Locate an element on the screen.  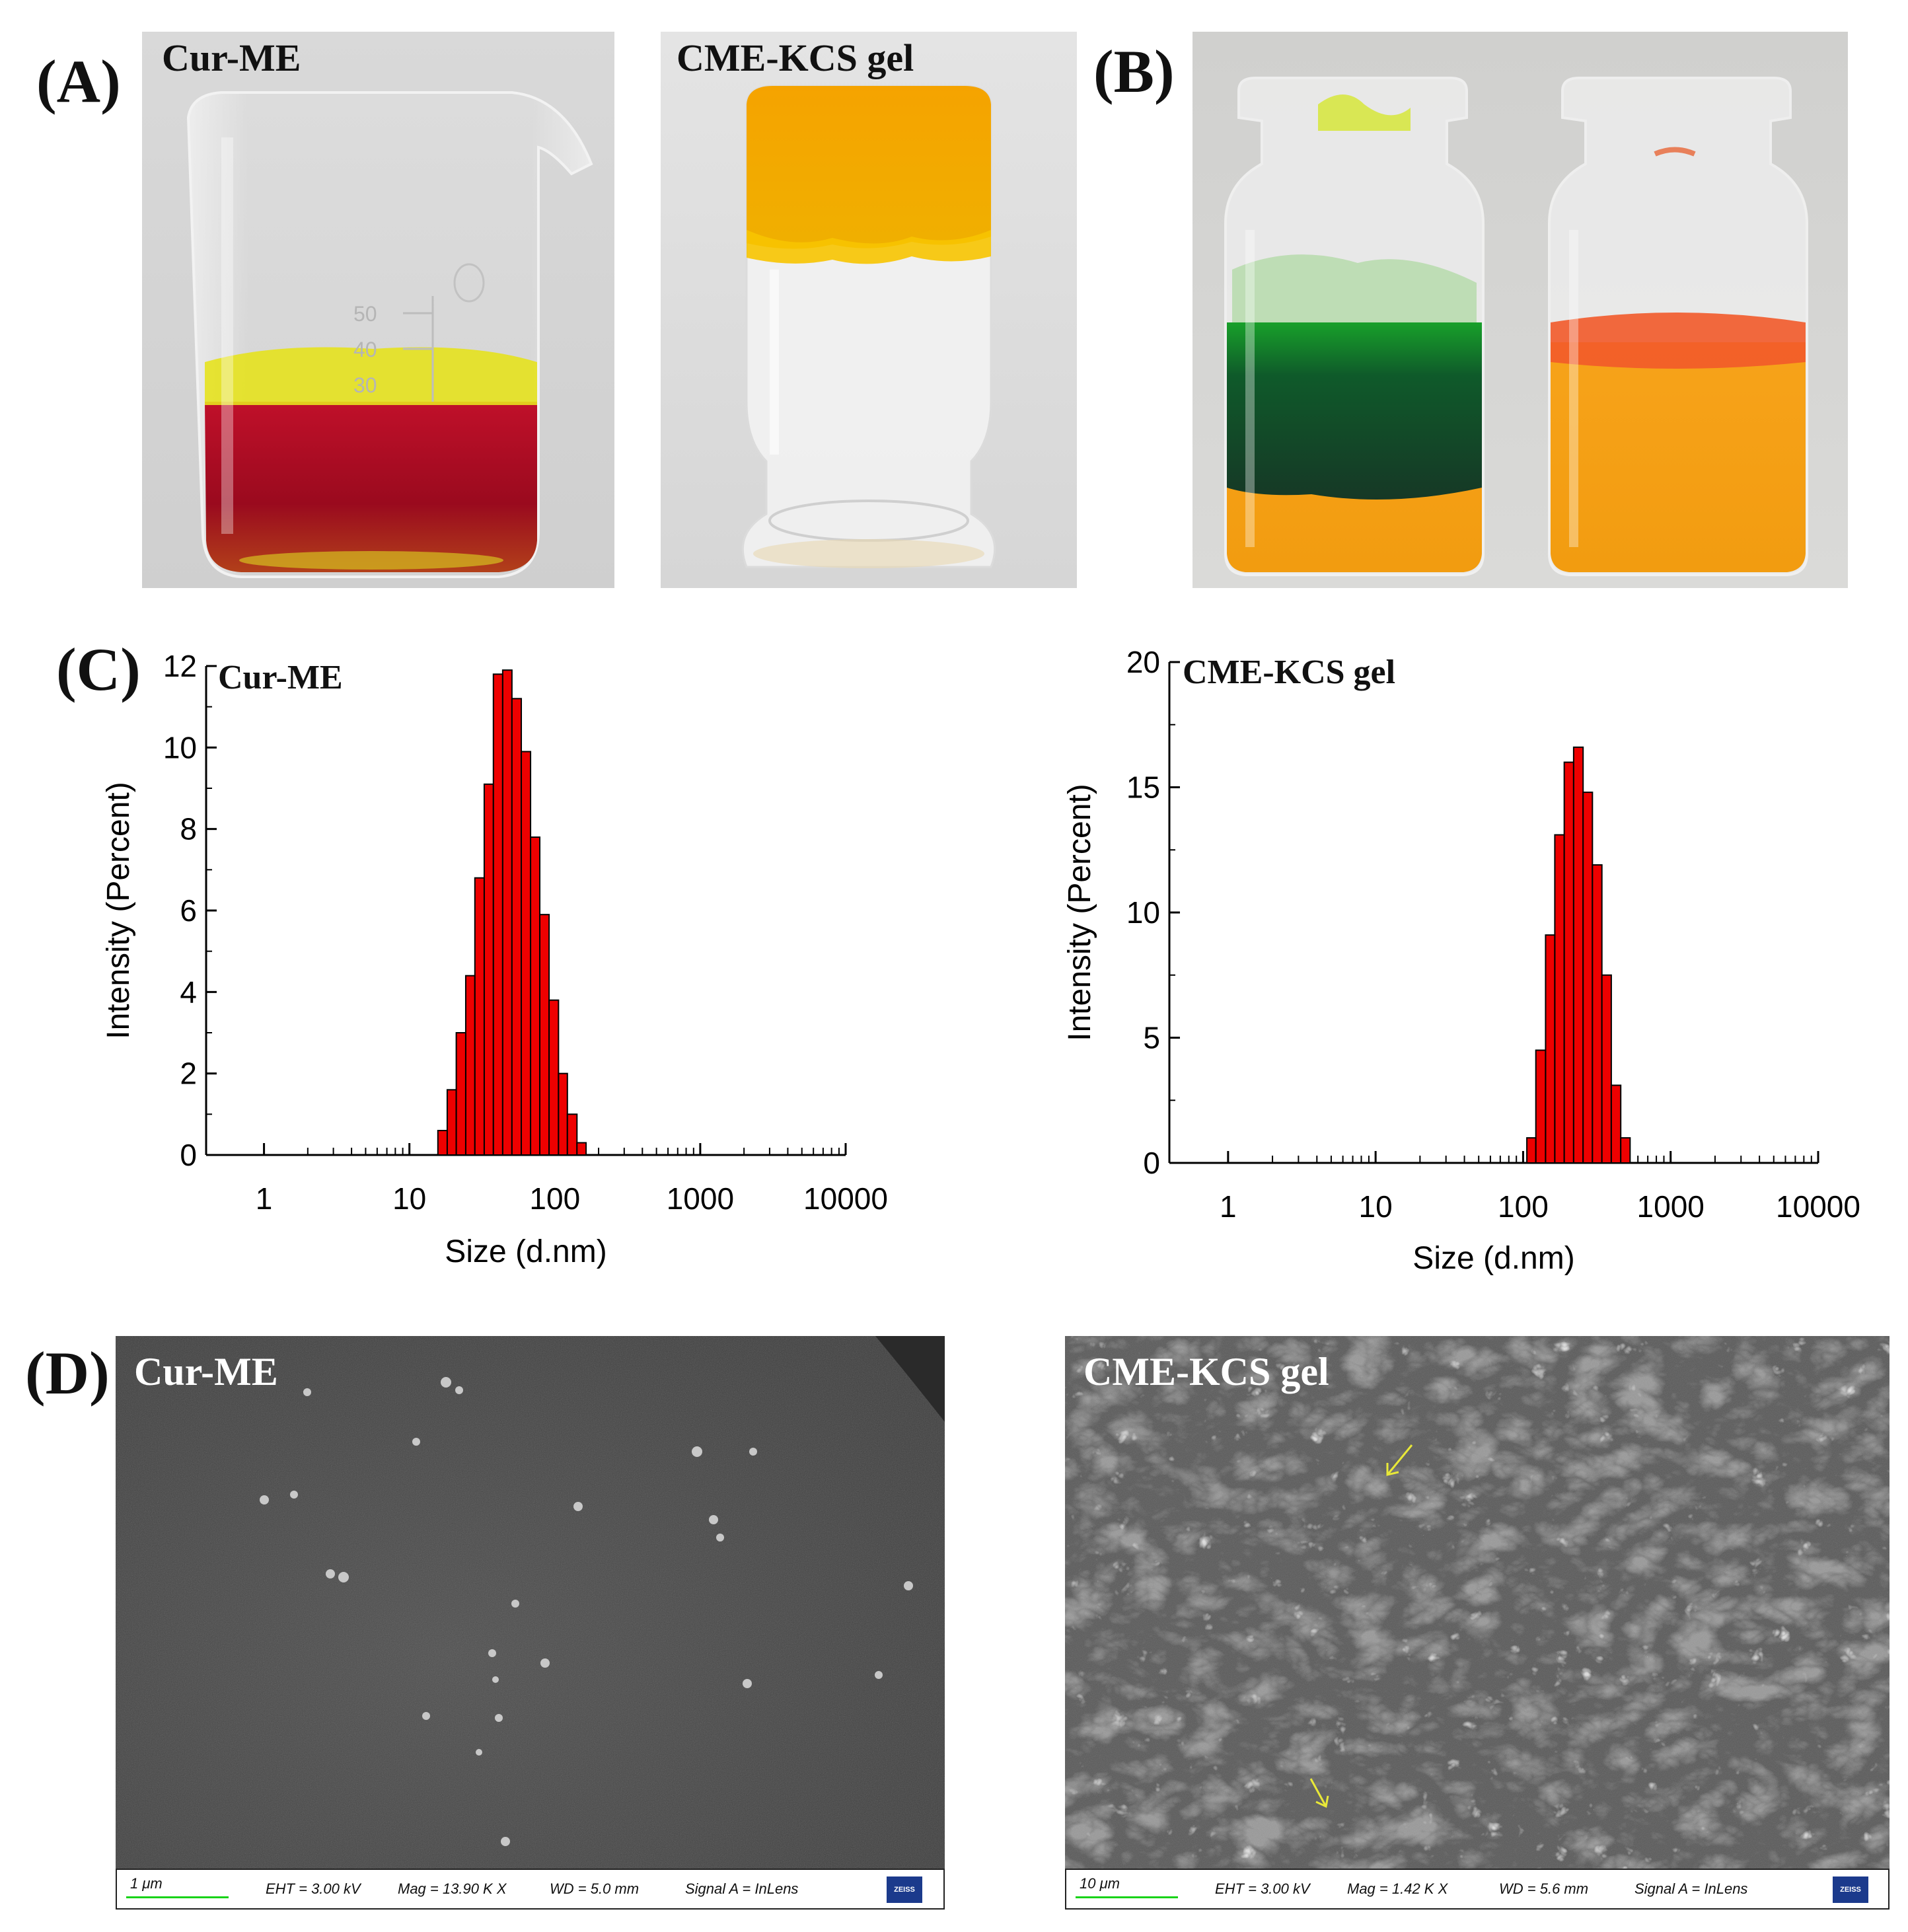
beaker-mark: 50 is located at coordinates (365, 314).